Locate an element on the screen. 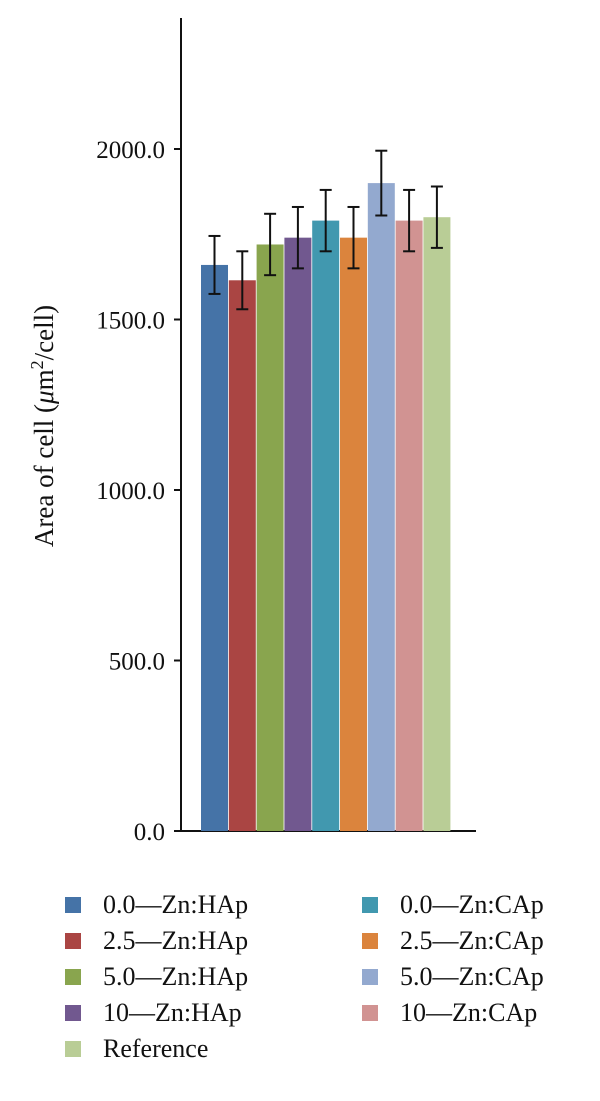 This screenshot has width=600, height=1101. legend-item: 10—Zn:CAp is located at coordinates (449, 1013).